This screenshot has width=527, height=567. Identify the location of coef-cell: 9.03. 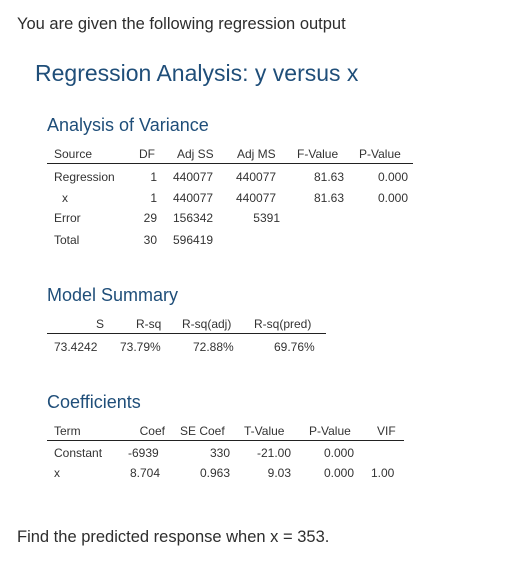
(279, 473).